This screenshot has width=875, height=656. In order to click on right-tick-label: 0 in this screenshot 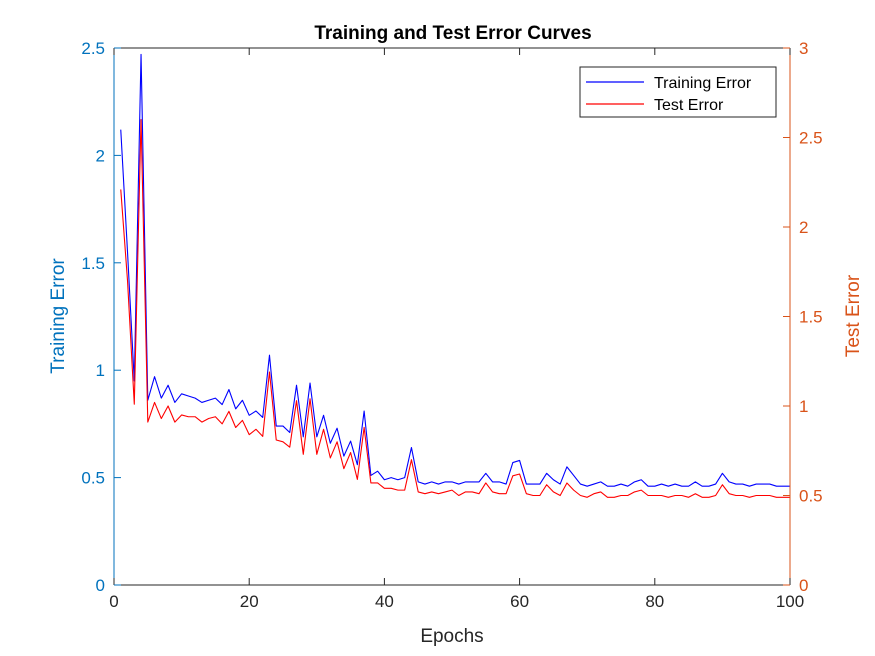, I will do `click(803, 585)`.